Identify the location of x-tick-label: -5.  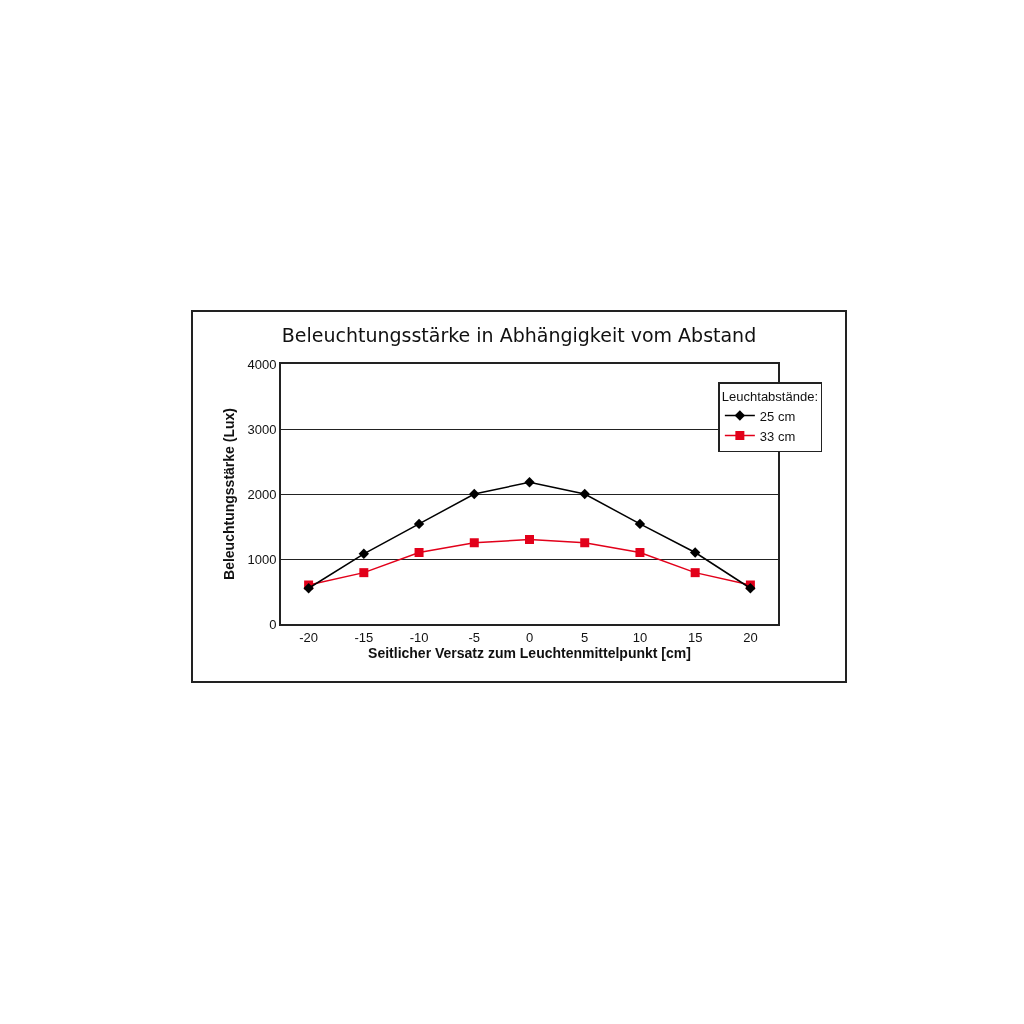
(474, 637).